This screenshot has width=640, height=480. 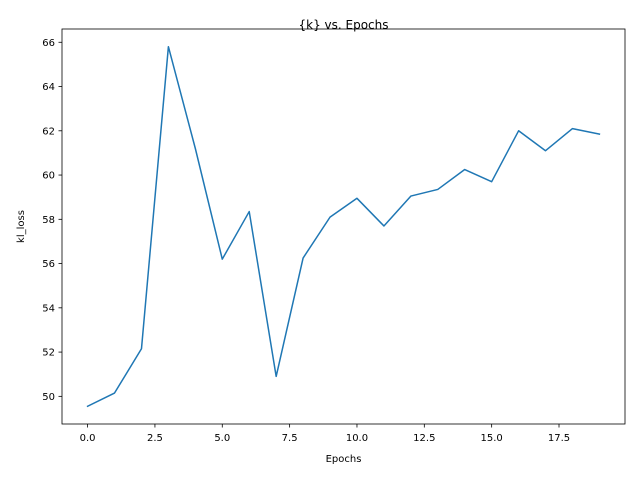 What do you see at coordinates (88, 438) in the screenshot?
I see `x-tick-label: 0.0` at bounding box center [88, 438].